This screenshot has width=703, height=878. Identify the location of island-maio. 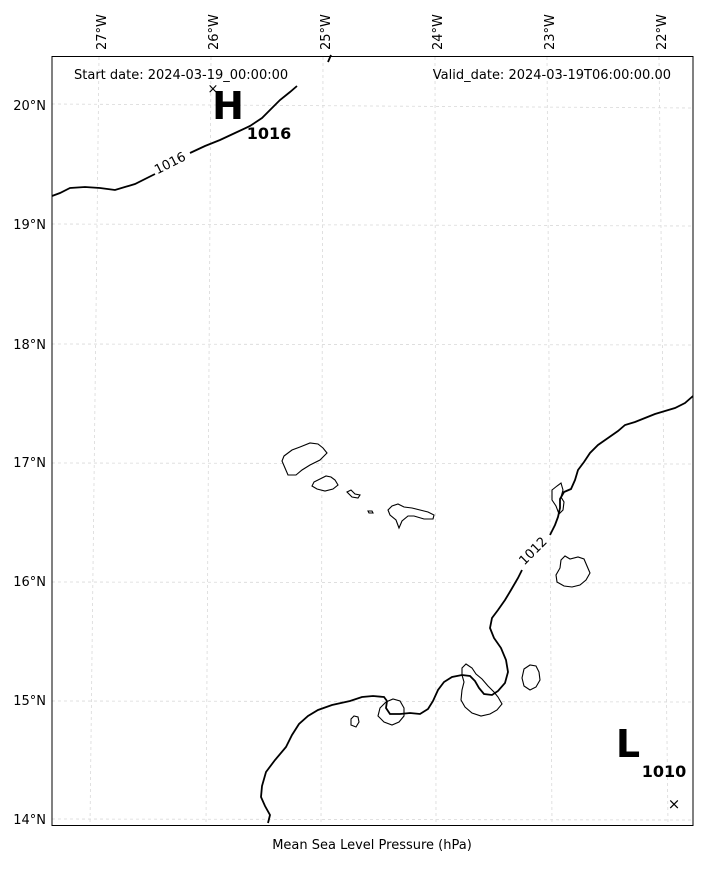
(531, 677).